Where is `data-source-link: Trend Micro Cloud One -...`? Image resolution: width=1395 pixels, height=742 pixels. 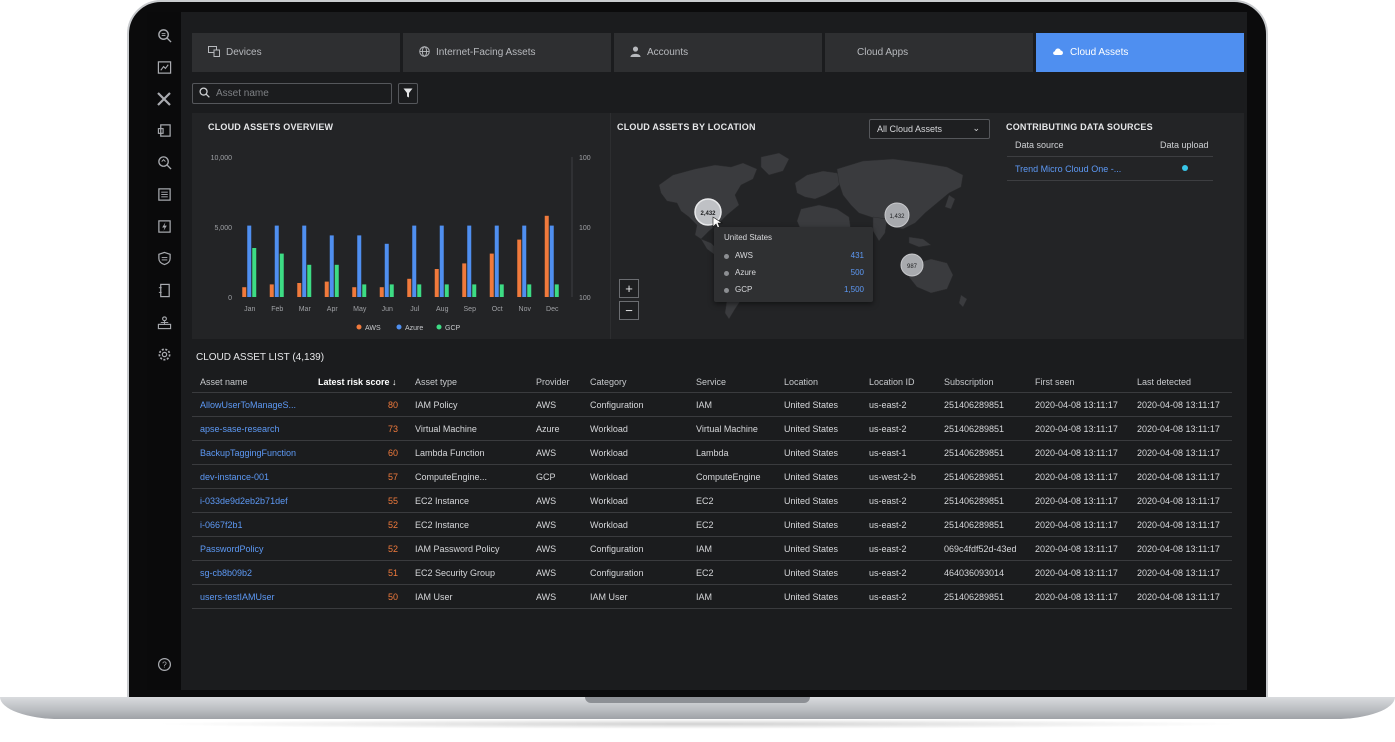
data-source-link: Trend Micro Cloud One -... is located at coordinates (1068, 169).